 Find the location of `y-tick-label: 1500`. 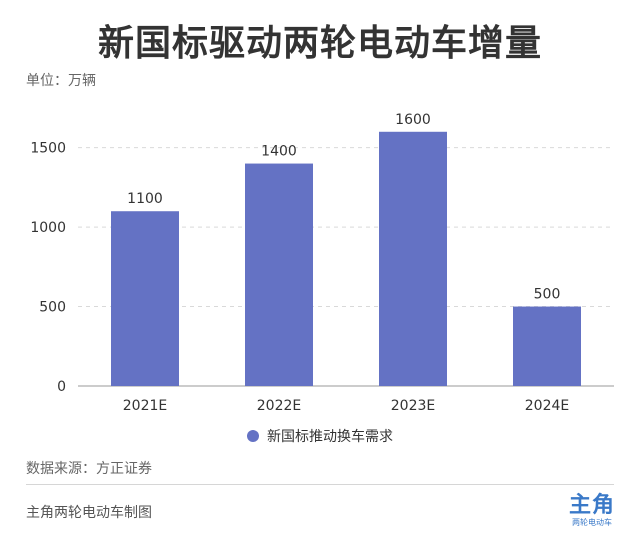

y-tick-label: 1500 is located at coordinates (48, 149).